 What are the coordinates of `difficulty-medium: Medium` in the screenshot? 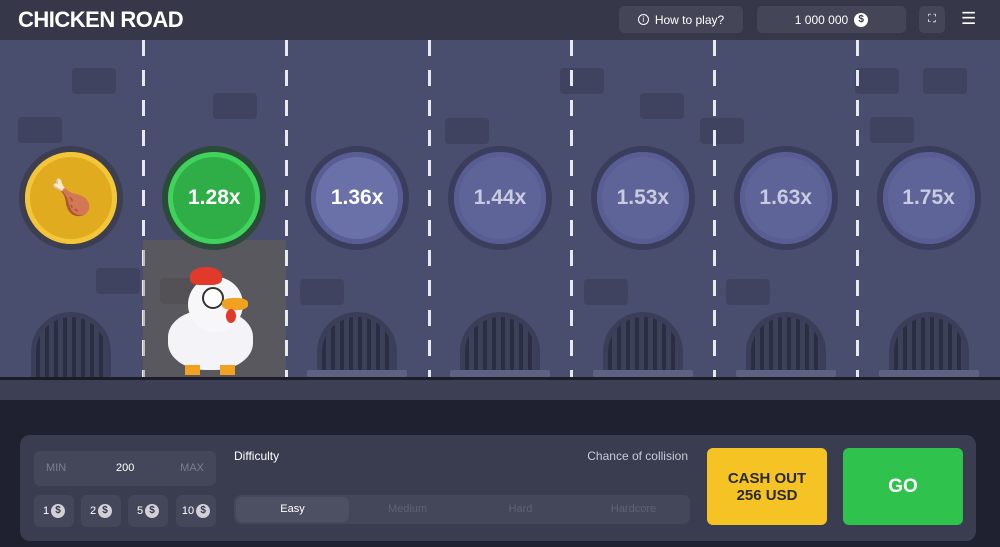 It's located at (407, 509).